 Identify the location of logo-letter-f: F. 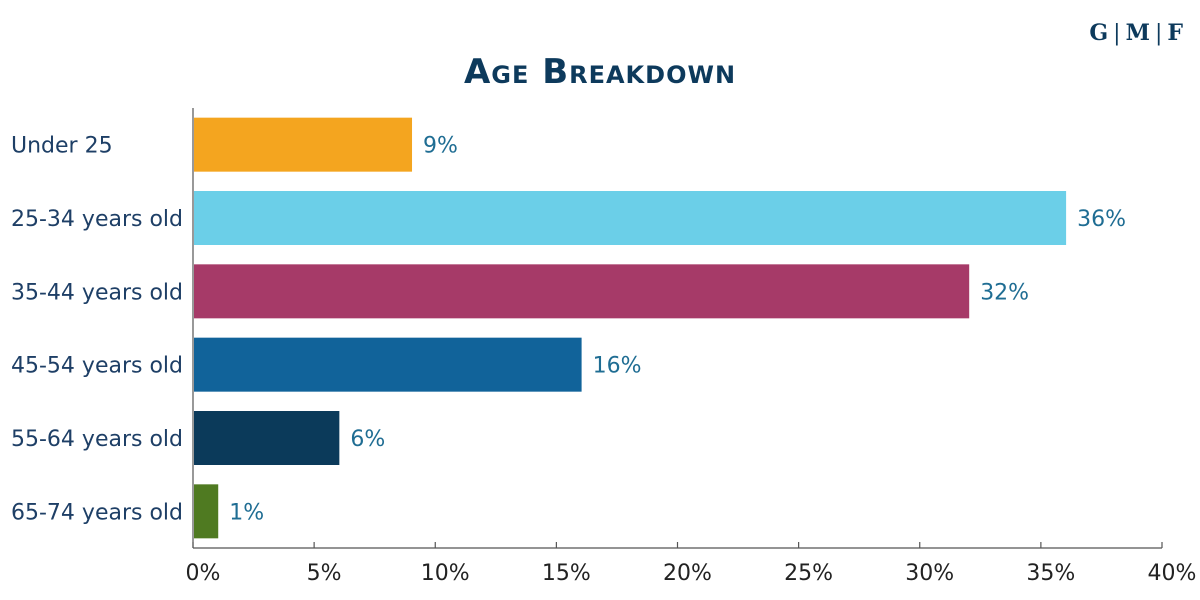
(1175, 33).